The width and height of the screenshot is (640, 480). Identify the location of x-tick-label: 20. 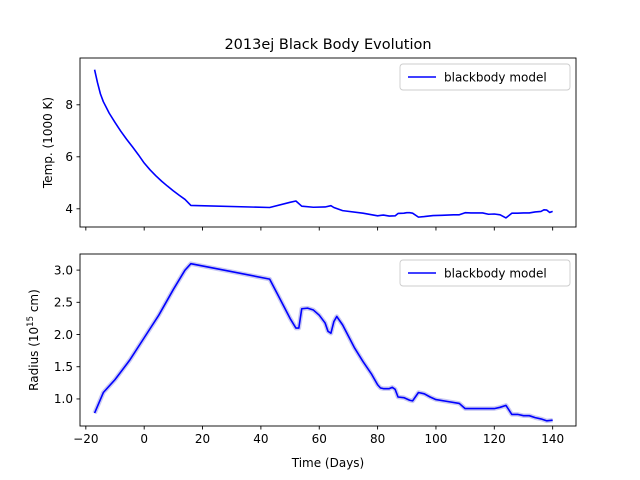
(202, 439).